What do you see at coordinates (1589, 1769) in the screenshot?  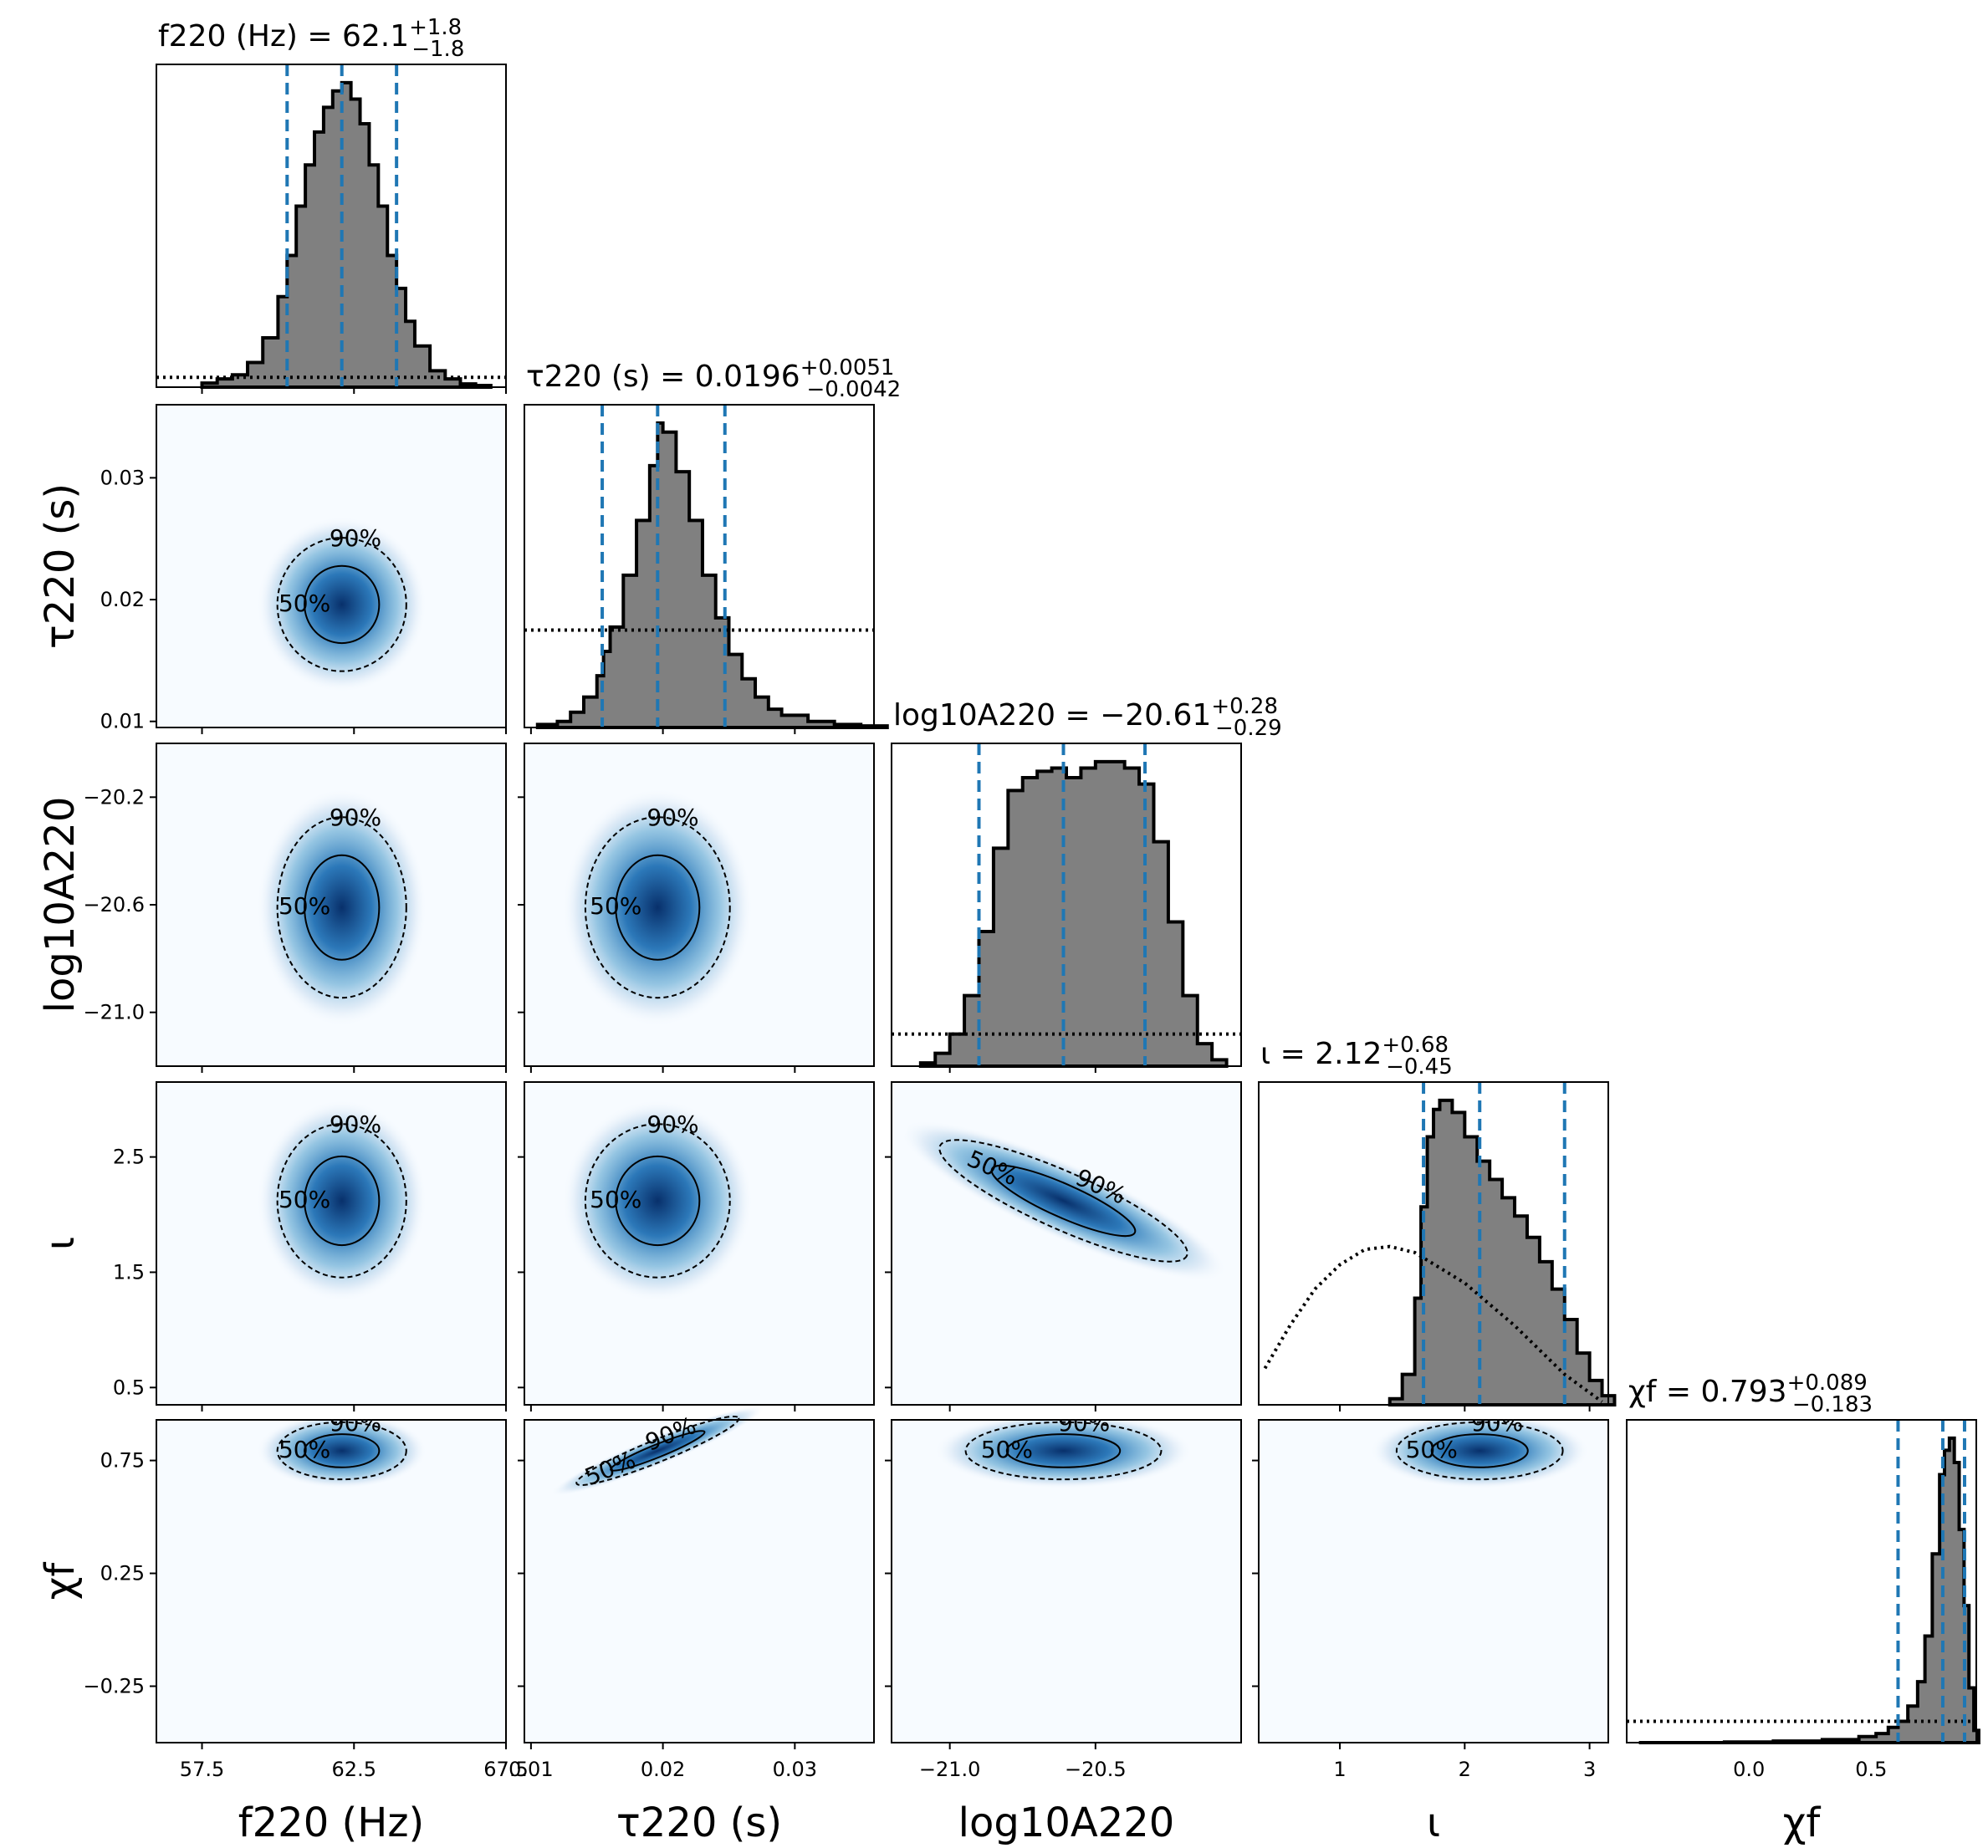 I see `x-tick-label: 3` at bounding box center [1589, 1769].